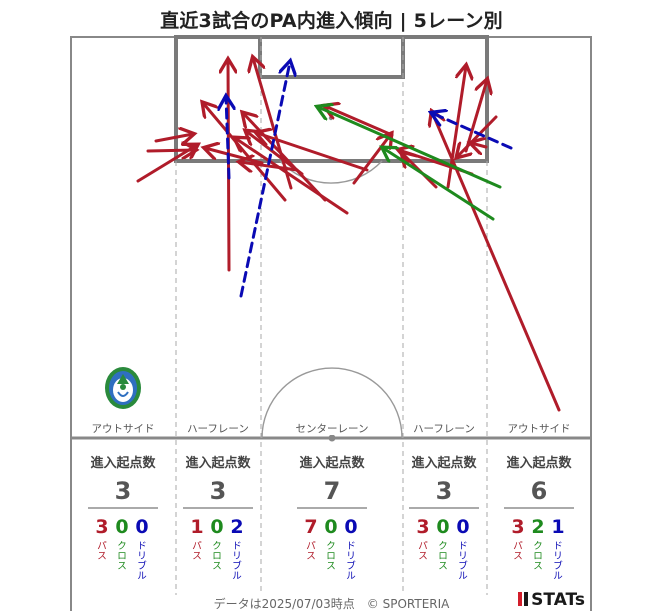  I want to click on center-spot, so click(332, 438).